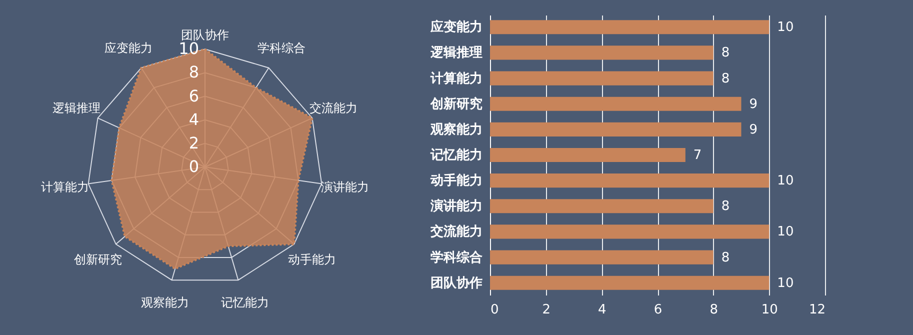  I want to click on x-tick-label: 12, so click(817, 310).